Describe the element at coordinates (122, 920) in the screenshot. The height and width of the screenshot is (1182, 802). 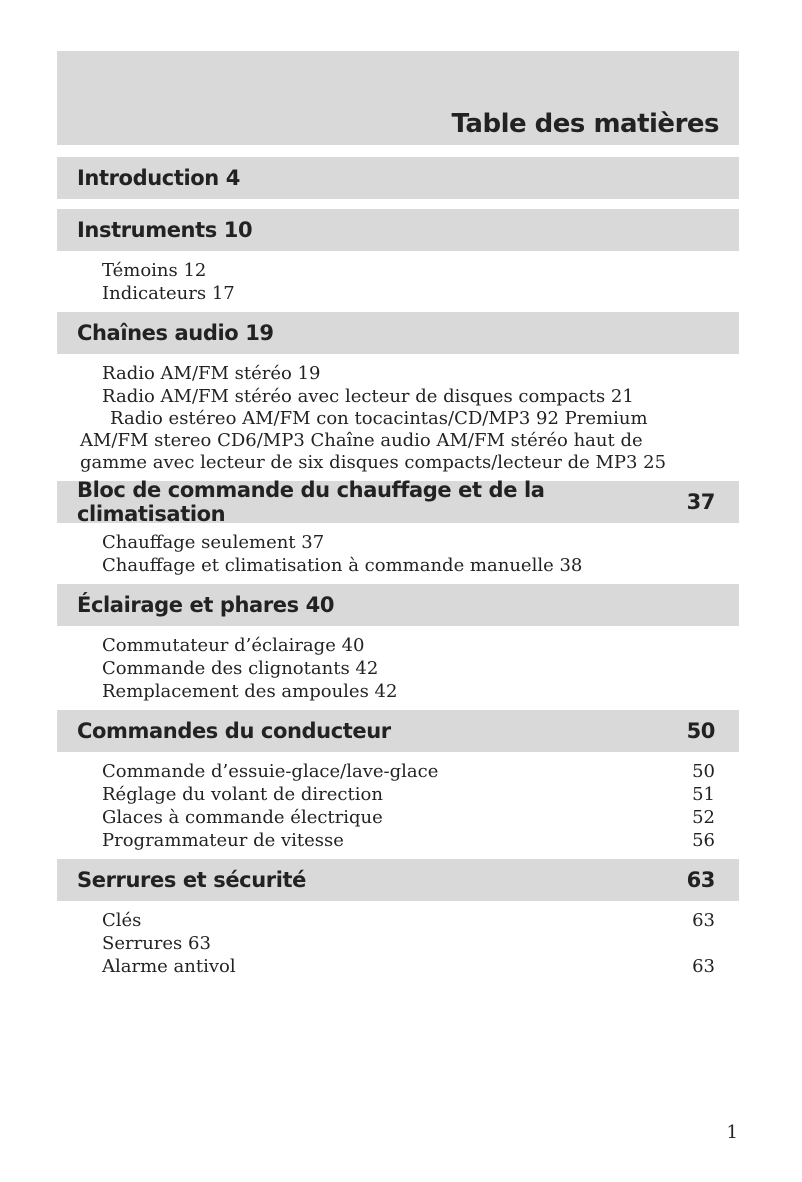
I see `item-text: Clés` at that location.